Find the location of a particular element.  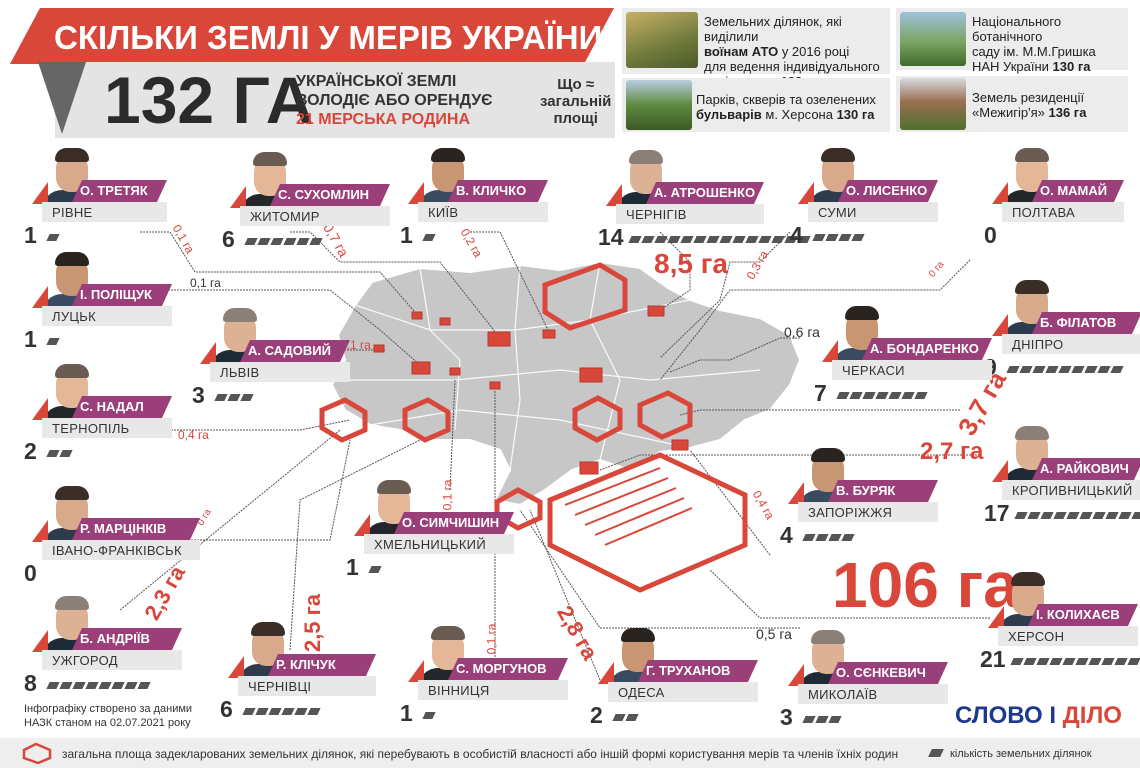

lead-line-3: 21 МЕРСЬКА РОДИНА is located at coordinates (383, 119).